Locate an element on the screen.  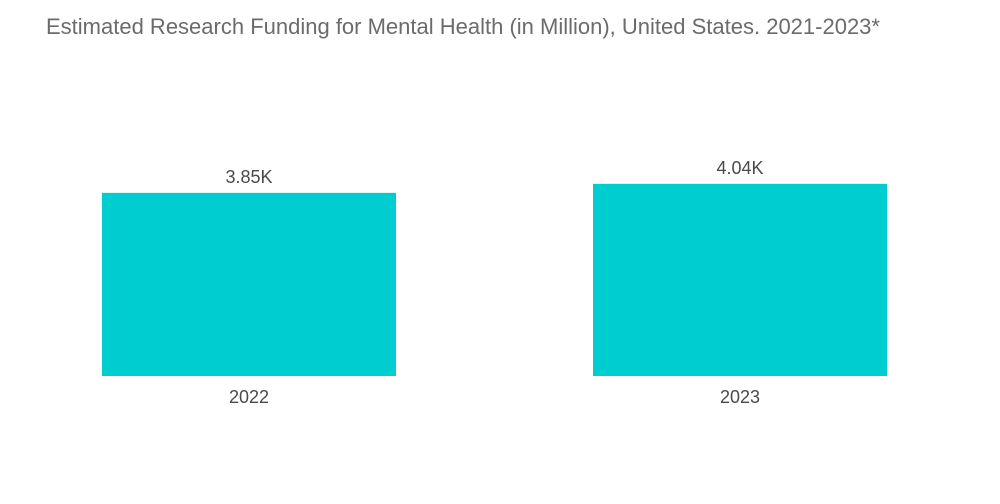
value-label-2022: 3.85K is located at coordinates (248, 177).